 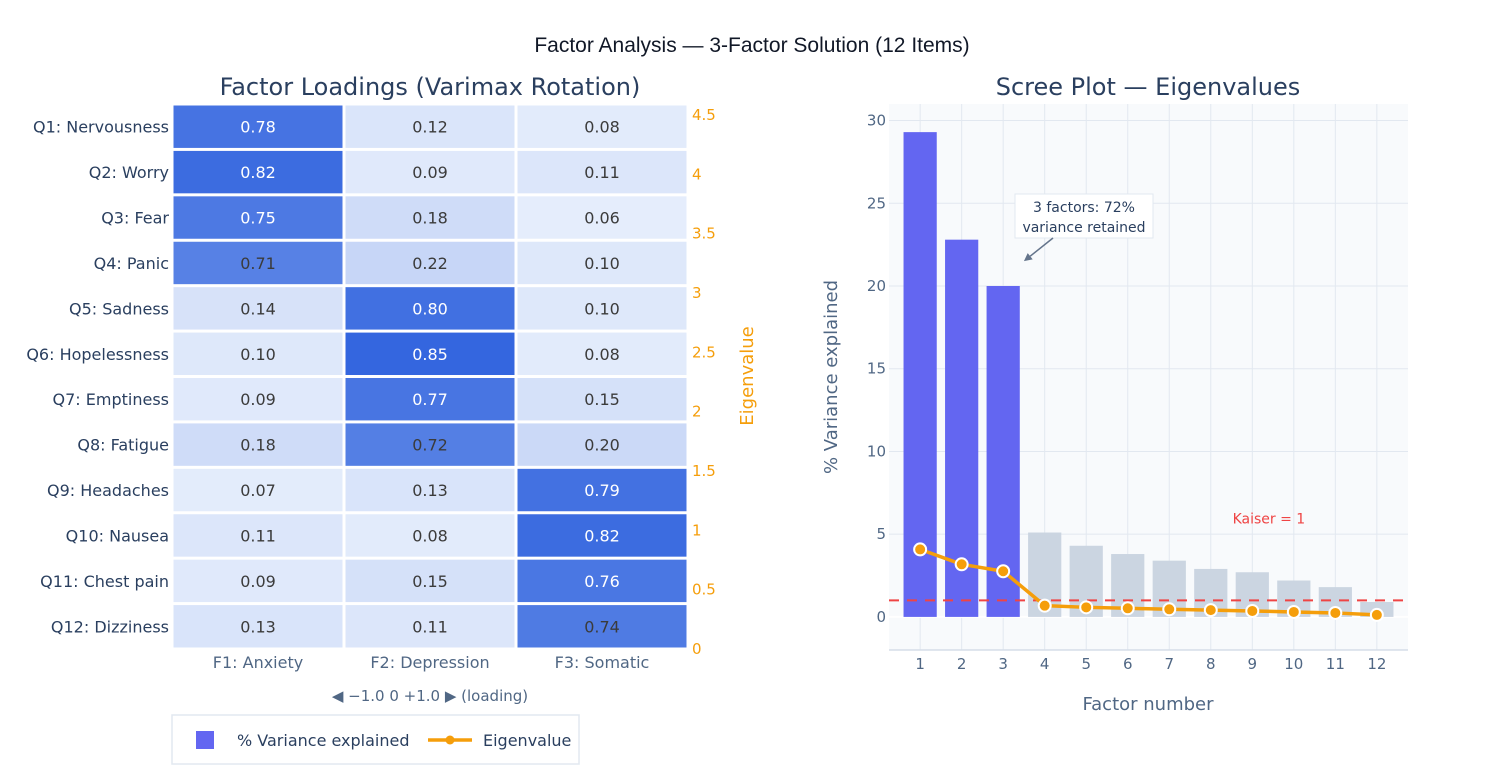 What do you see at coordinates (1028, 257) in the screenshot?
I see `annotation-arrowhead-icon` at bounding box center [1028, 257].